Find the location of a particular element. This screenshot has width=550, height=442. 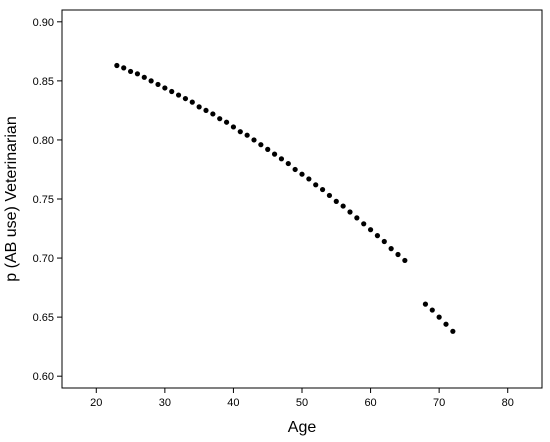

x-axis-title: Age is located at coordinates (302, 427).